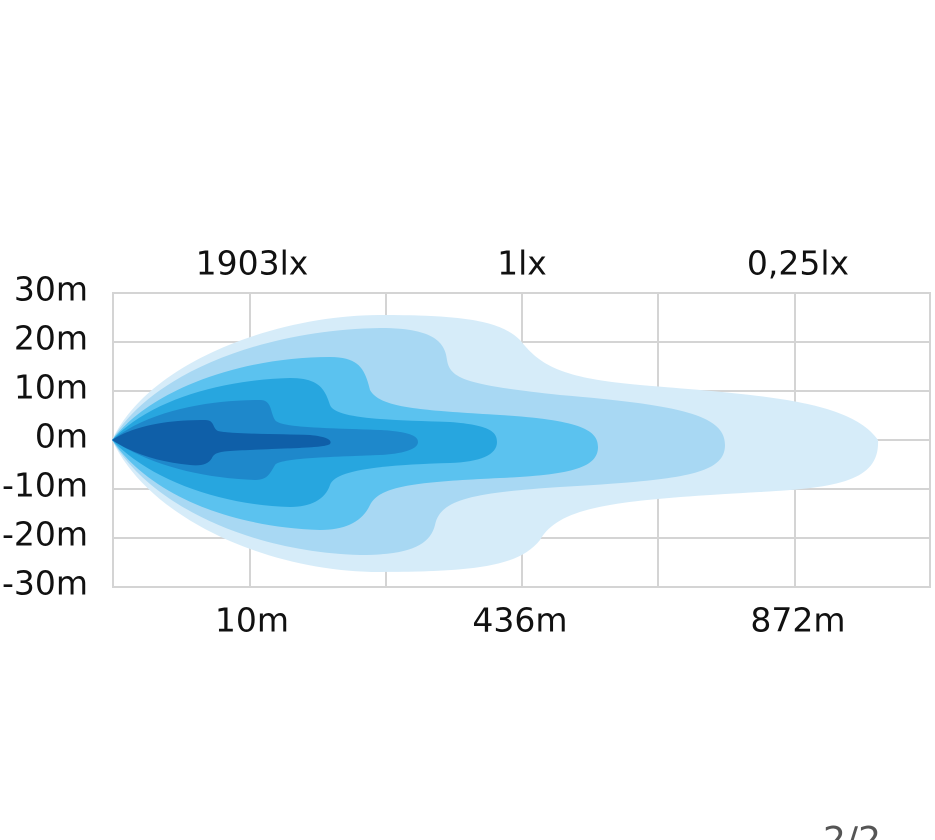 The height and width of the screenshot is (840, 935). I want to click on y-label: -10m, so click(45, 485).